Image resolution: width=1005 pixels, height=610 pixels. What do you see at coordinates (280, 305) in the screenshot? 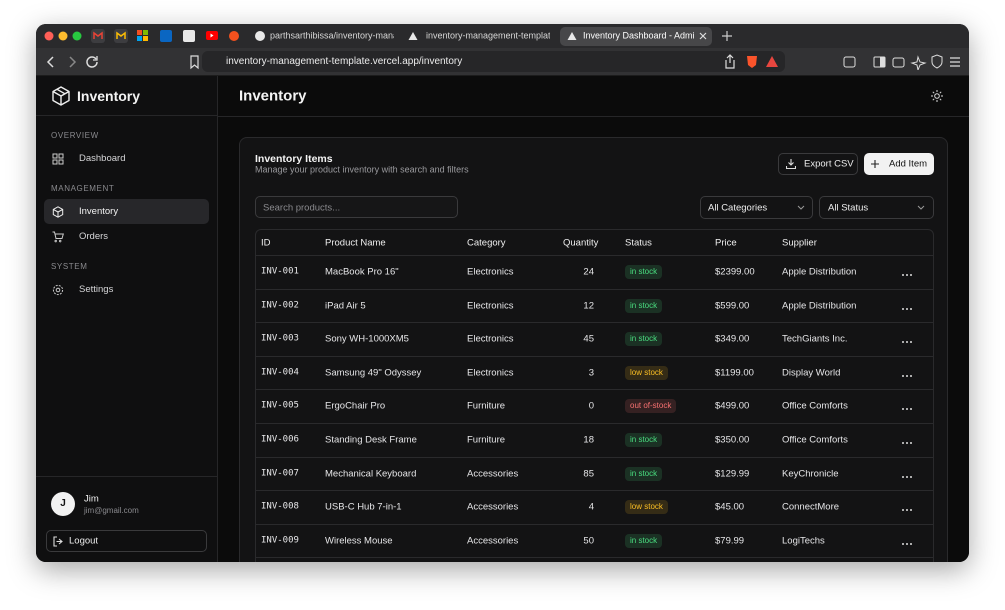
I see `item-id: INV-002` at bounding box center [280, 305].